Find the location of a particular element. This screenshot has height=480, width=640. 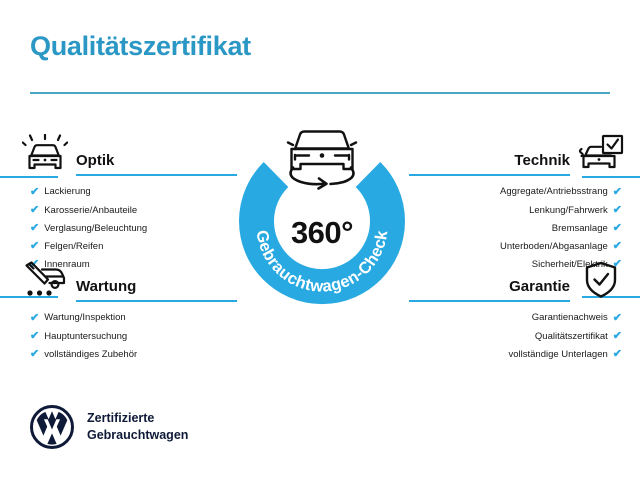

list-item-label: Felgen/Reifen is located at coordinates (74, 246).